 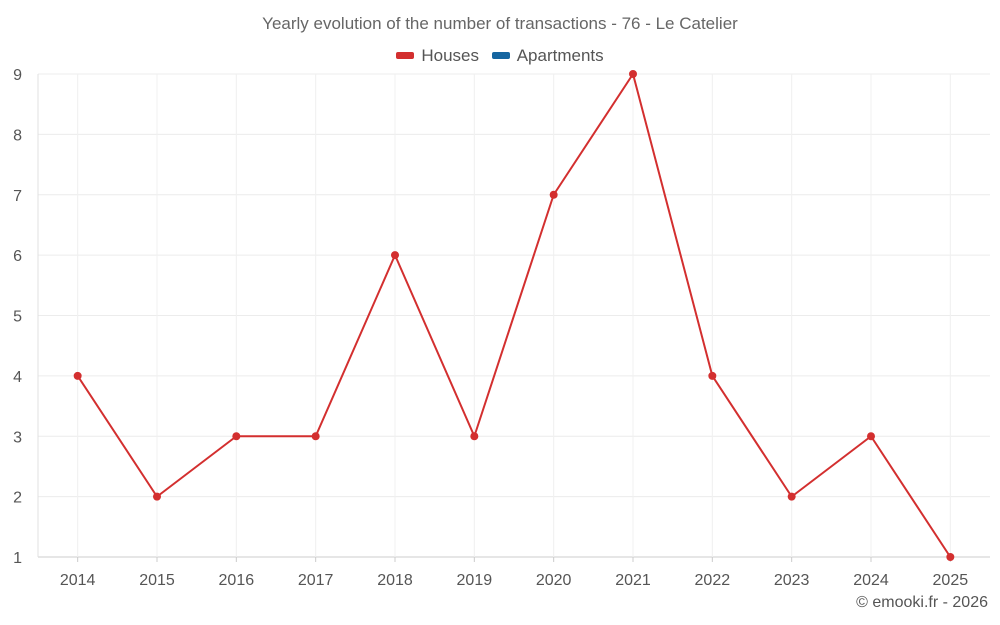 I want to click on x-tick-label-2021: 2021, so click(x=633, y=580).